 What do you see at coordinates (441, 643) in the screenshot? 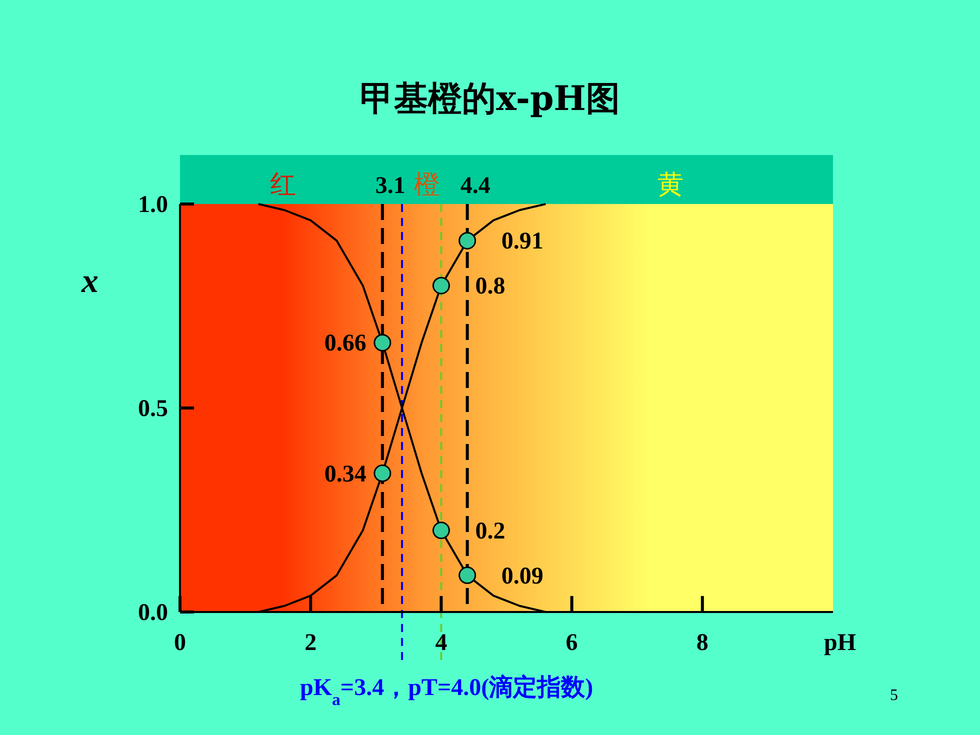
I see `x-tick-label: 4` at bounding box center [441, 643].